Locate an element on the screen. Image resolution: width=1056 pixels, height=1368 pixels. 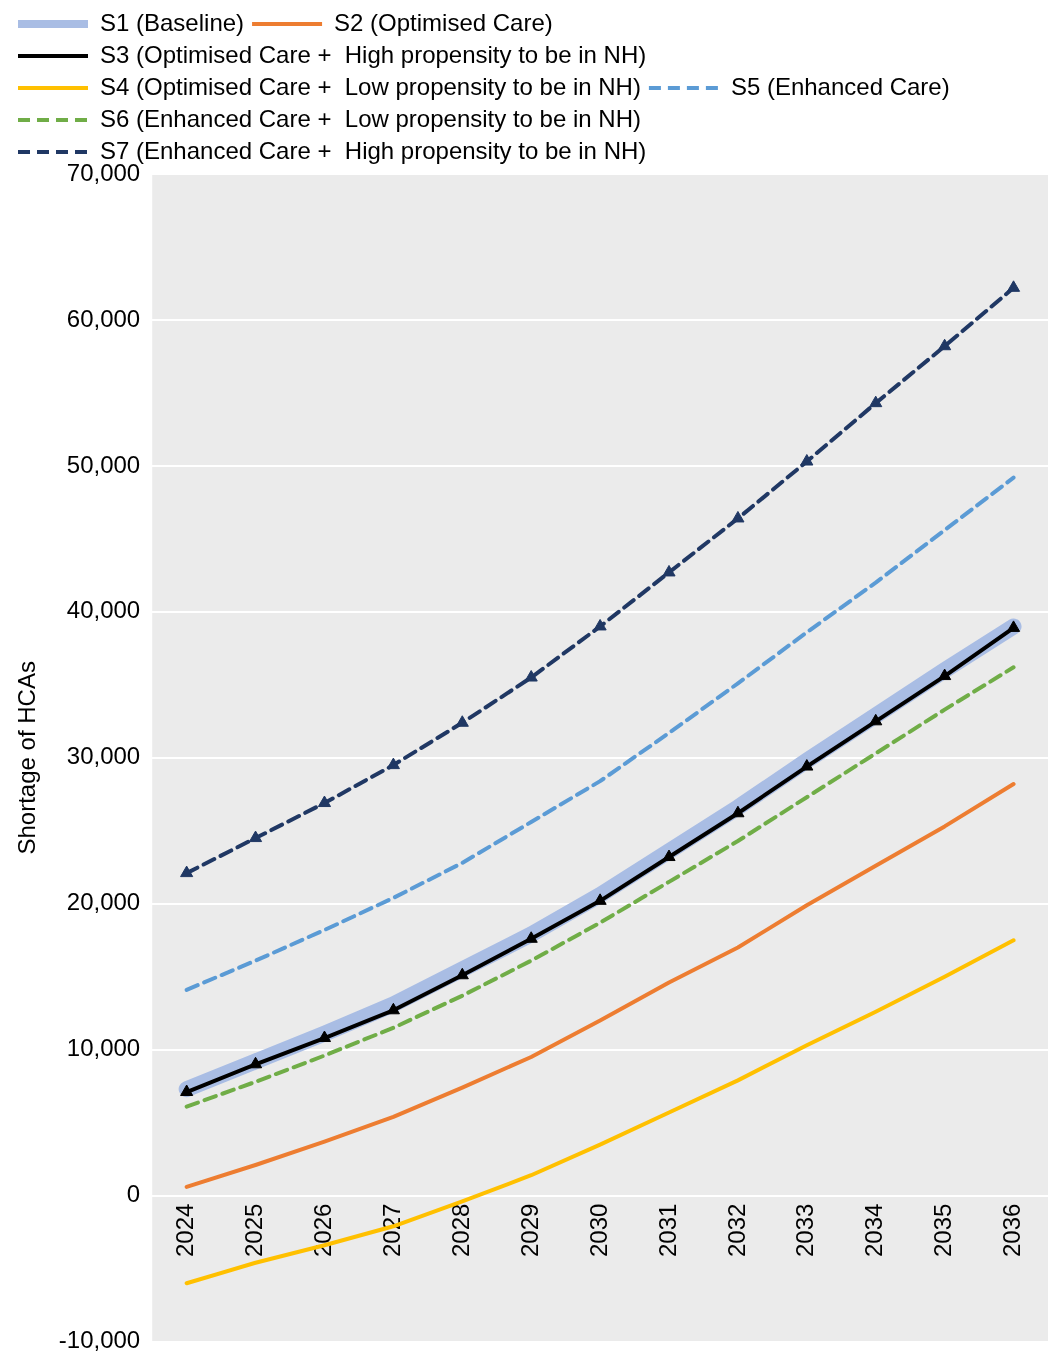
legend-label: S2 (Optimised Care) is located at coordinates (443, 22).